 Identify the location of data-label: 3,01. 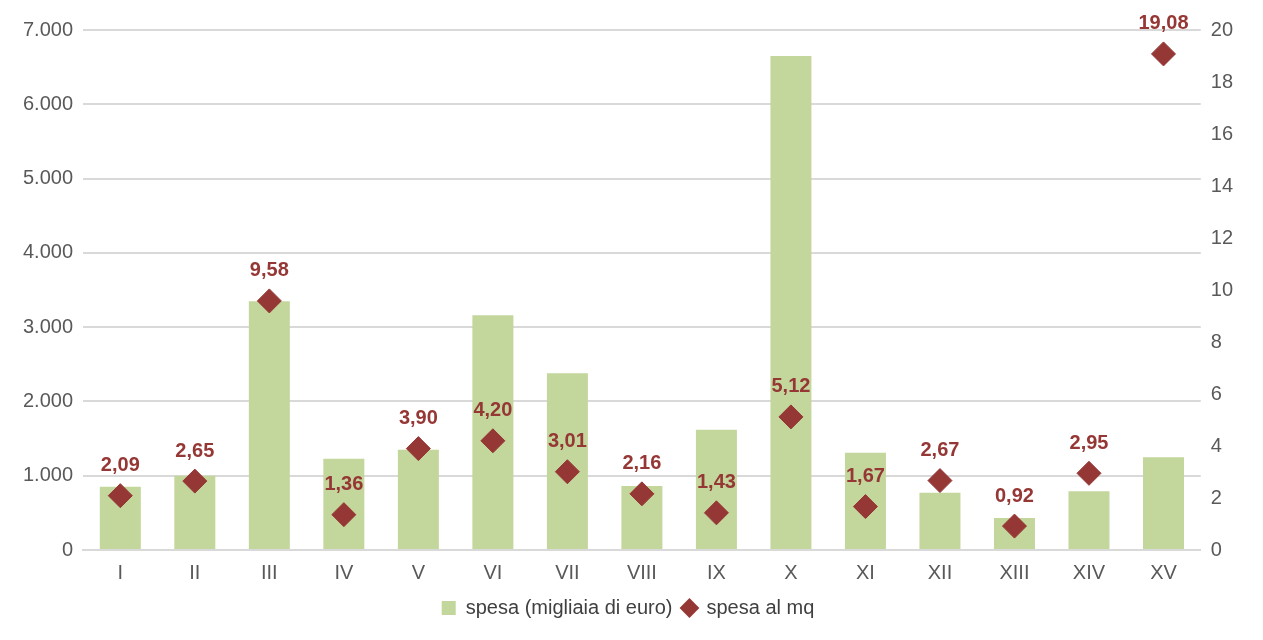
(567, 440).